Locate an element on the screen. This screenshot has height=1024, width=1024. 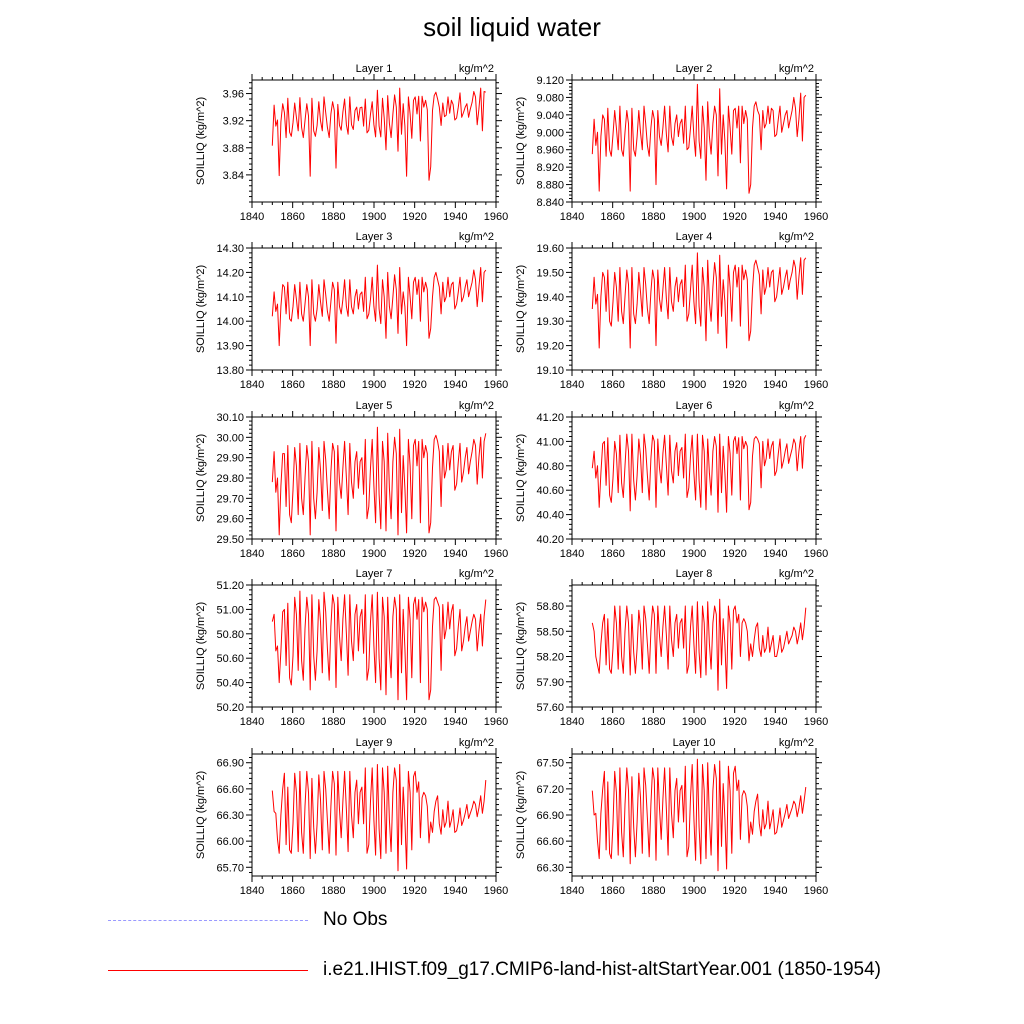
panel-title: Layer 10 is located at coordinates (694, 743).